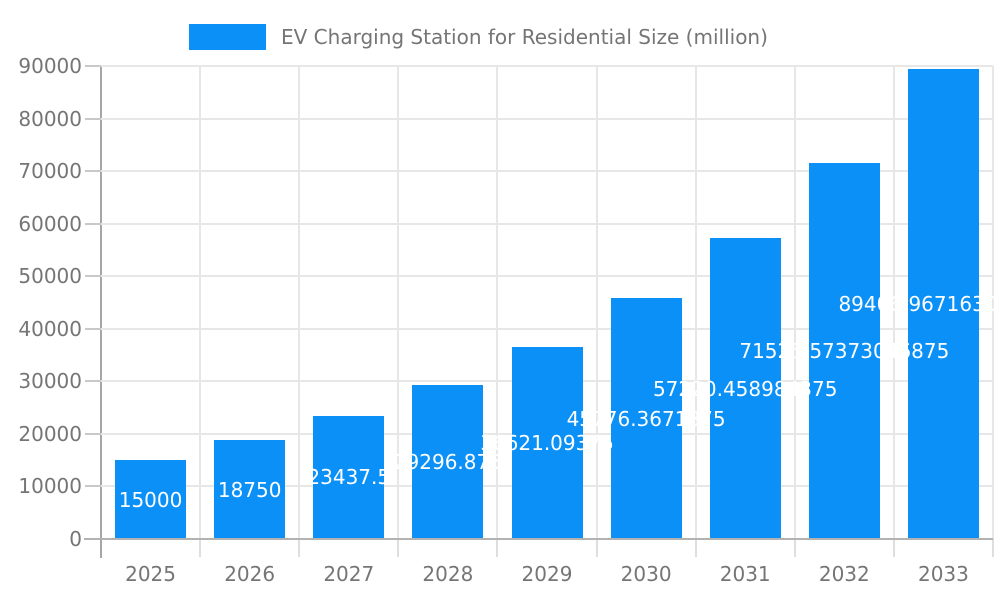 Image resolution: width=1000 pixels, height=600 pixels. I want to click on y-axis-label: 40000, so click(50, 328).